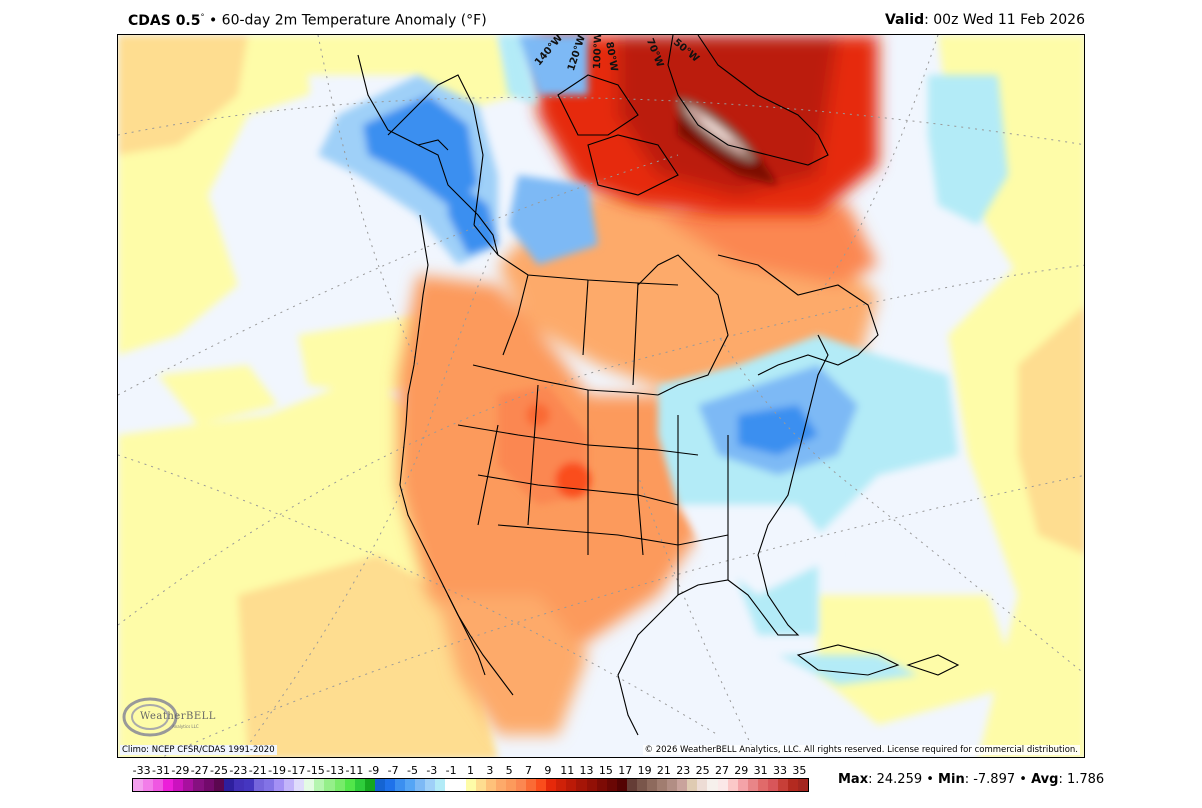 The image size is (1202, 808). What do you see at coordinates (257, 770) in the screenshot?
I see `colorbar-tick-label: -21` at bounding box center [257, 770].